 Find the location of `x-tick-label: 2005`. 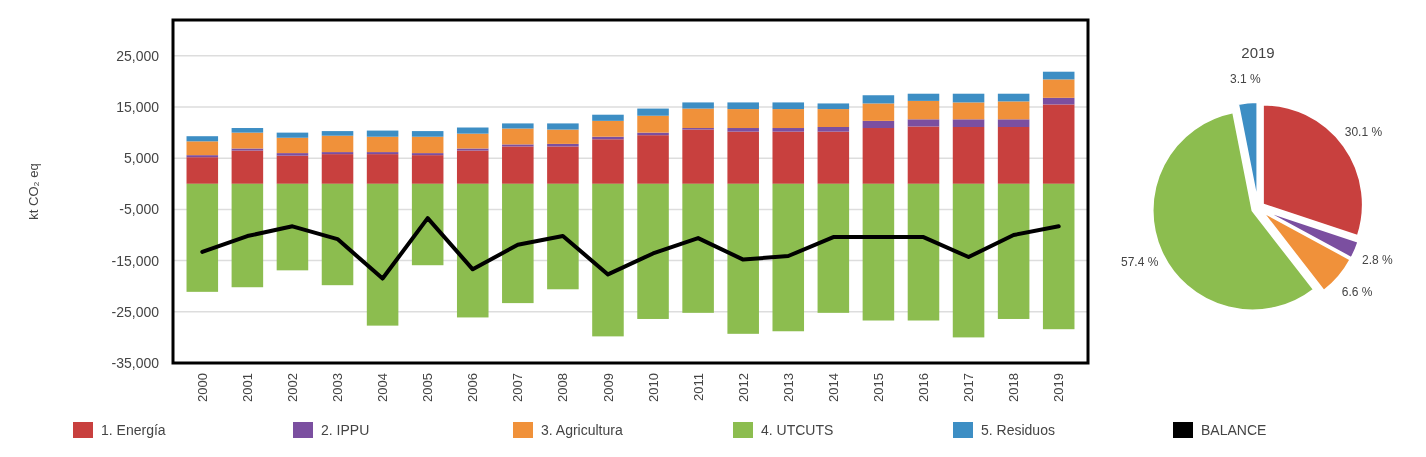

x-tick-label: 2005 is located at coordinates (428, 387).